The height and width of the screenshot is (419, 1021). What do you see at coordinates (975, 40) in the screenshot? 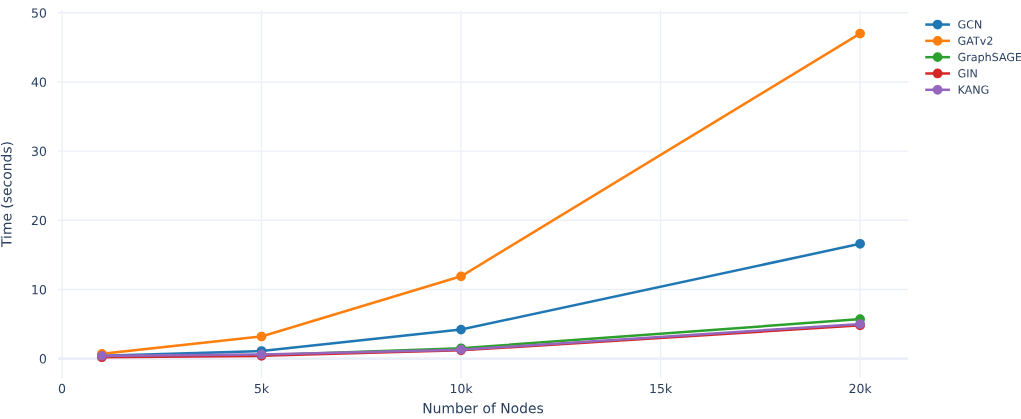
I see `legend-label: GATv2` at bounding box center [975, 40].